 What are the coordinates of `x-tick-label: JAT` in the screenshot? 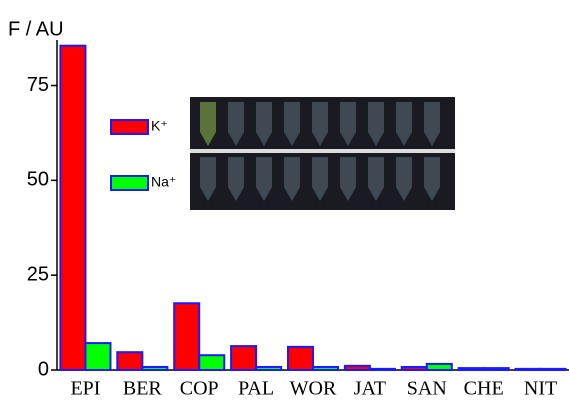 It's located at (370, 389).